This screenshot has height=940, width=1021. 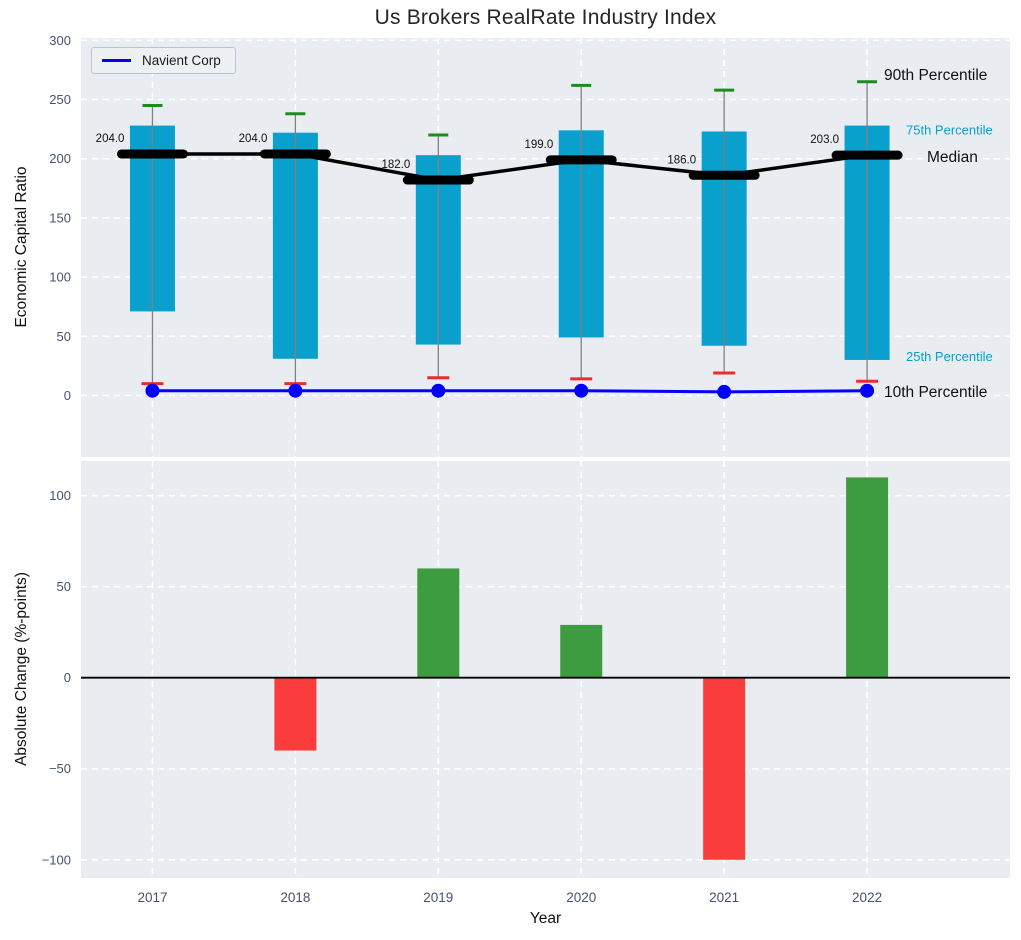 What do you see at coordinates (181, 60) in the screenshot?
I see `legend-label: Navient Corp` at bounding box center [181, 60].